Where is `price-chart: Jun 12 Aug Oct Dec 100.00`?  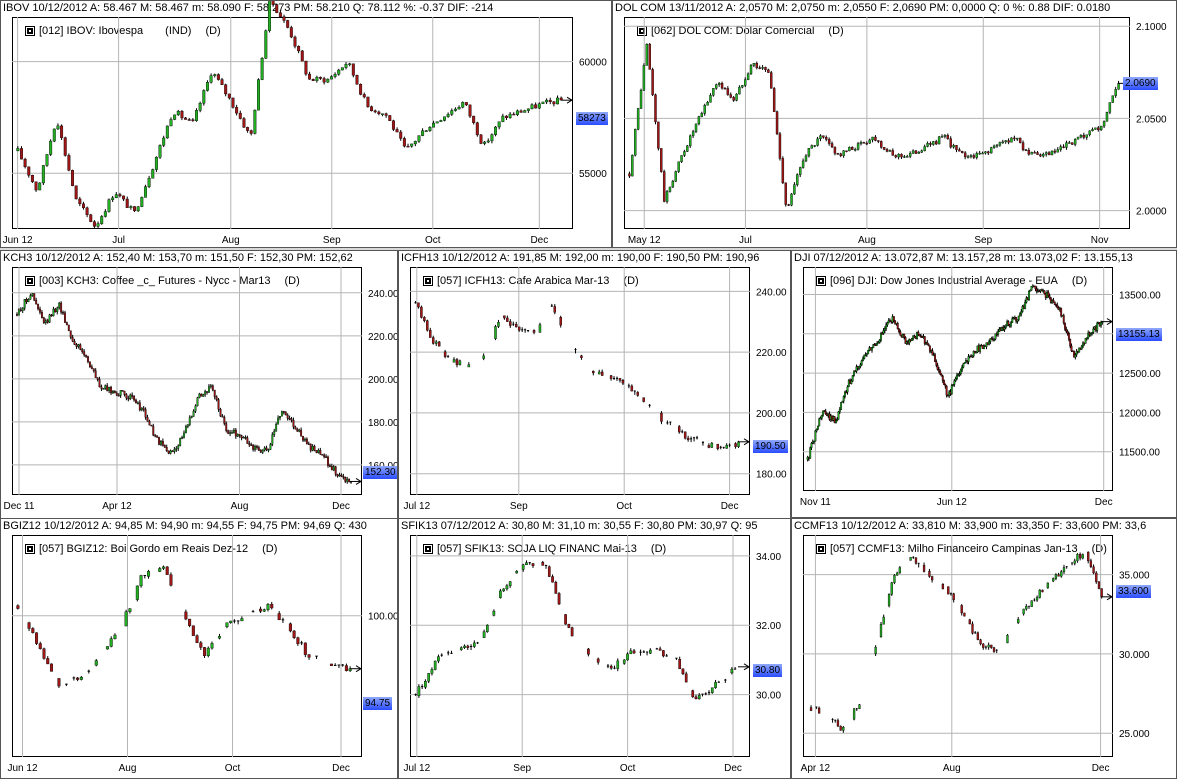 price-chart: Jun 12 Aug Oct Dec 100.00 is located at coordinates (199, 649).